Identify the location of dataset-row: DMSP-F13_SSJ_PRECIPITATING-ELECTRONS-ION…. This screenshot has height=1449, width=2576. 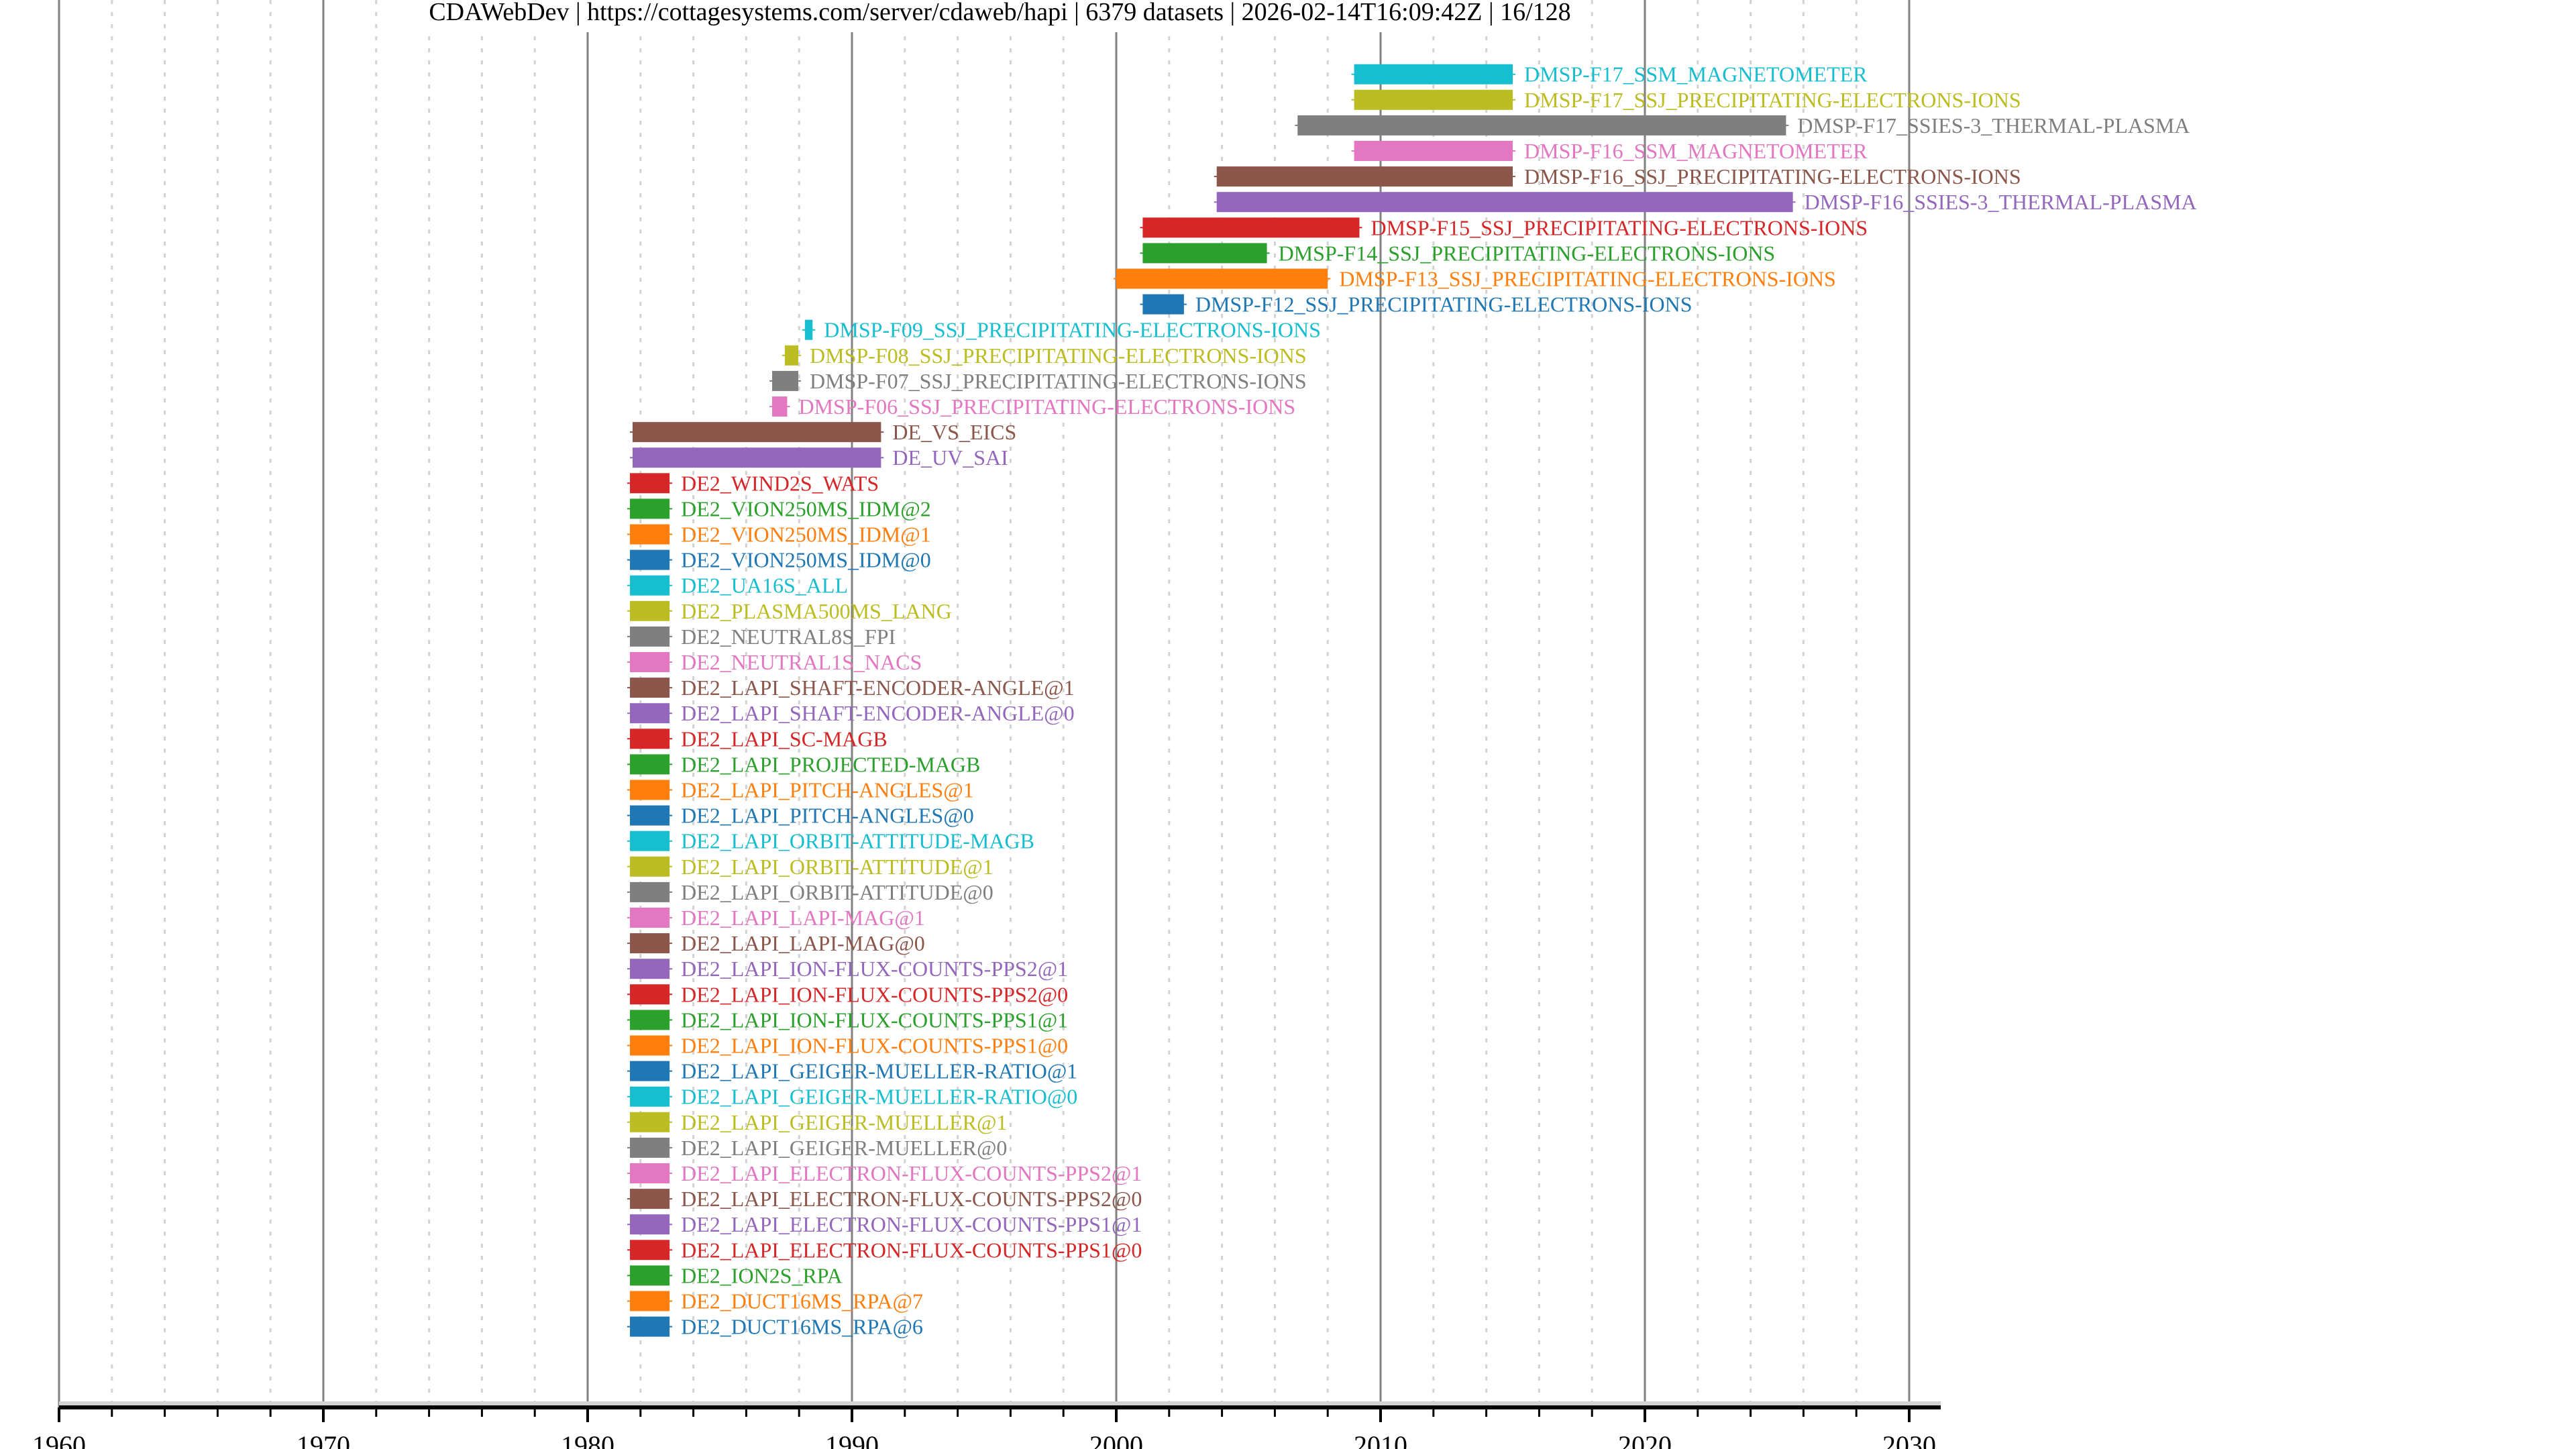
(1475, 279).